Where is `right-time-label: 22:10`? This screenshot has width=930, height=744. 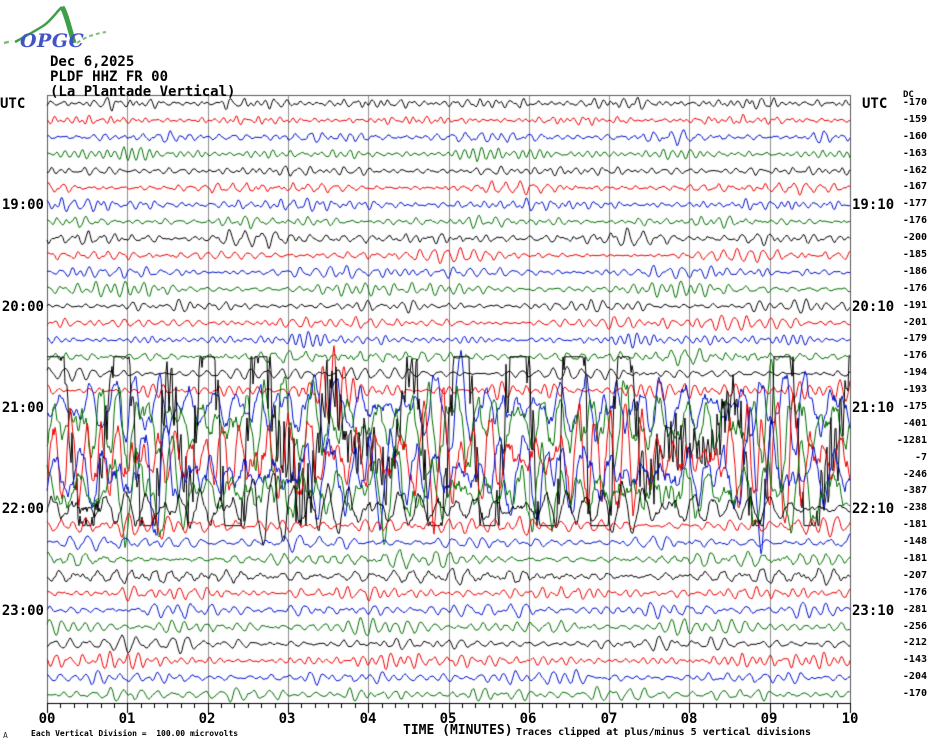
right-time-label: 22:10 is located at coordinates (873, 509).